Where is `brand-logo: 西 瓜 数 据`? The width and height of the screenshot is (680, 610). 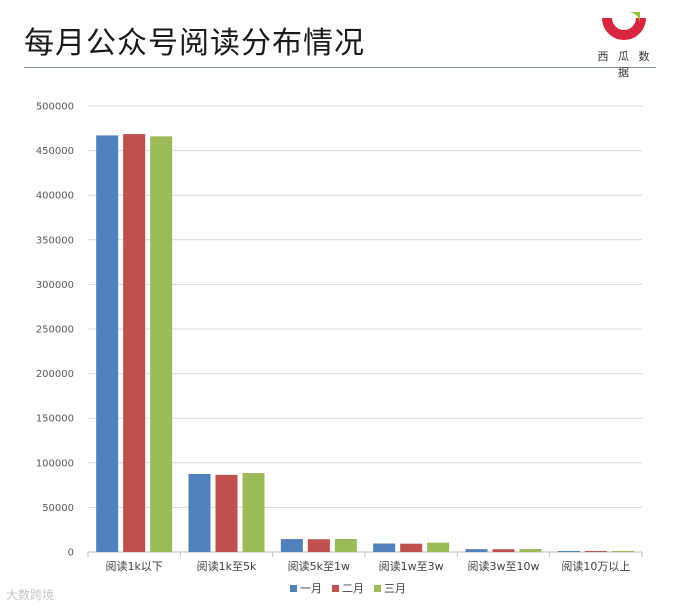 brand-logo: 西 瓜 数 据 is located at coordinates (625, 44).